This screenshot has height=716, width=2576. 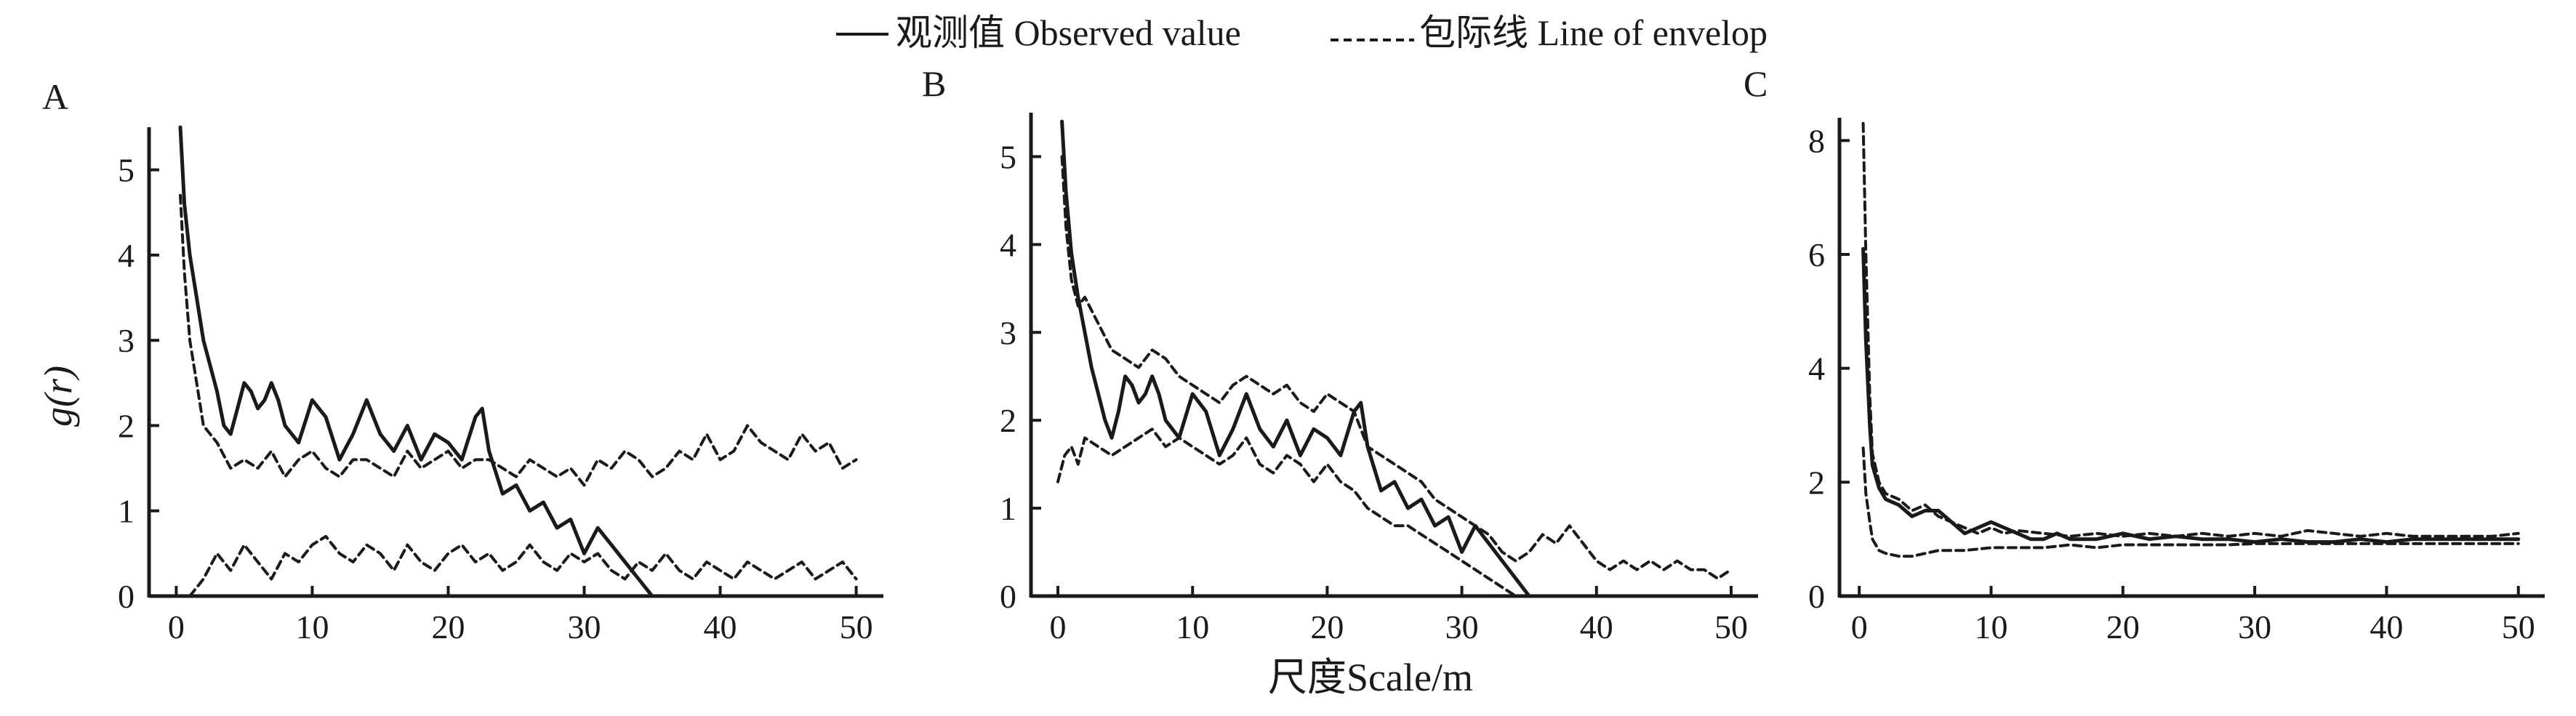 I want to click on panel-label-b: B, so click(x=934, y=83).